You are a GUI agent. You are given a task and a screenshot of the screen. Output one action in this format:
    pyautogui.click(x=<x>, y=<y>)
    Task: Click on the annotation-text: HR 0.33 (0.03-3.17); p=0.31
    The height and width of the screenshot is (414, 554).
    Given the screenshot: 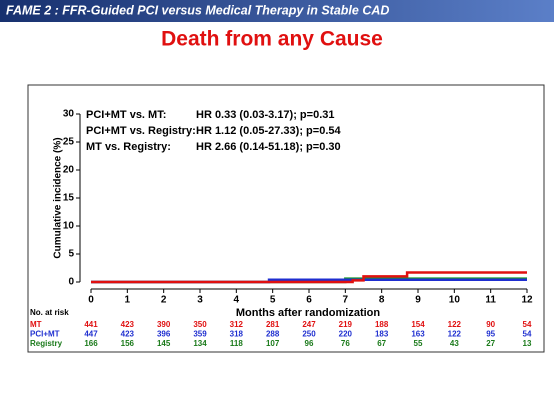 What is the action you would take?
    pyautogui.click(x=265, y=115)
    